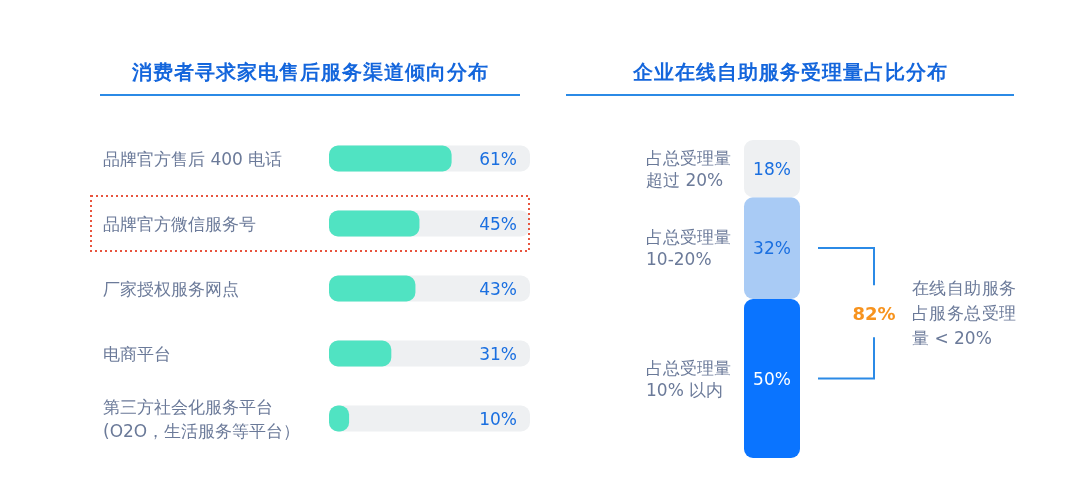  Describe the element at coordinates (874, 313) in the screenshot. I see `text: 82%` at that location.